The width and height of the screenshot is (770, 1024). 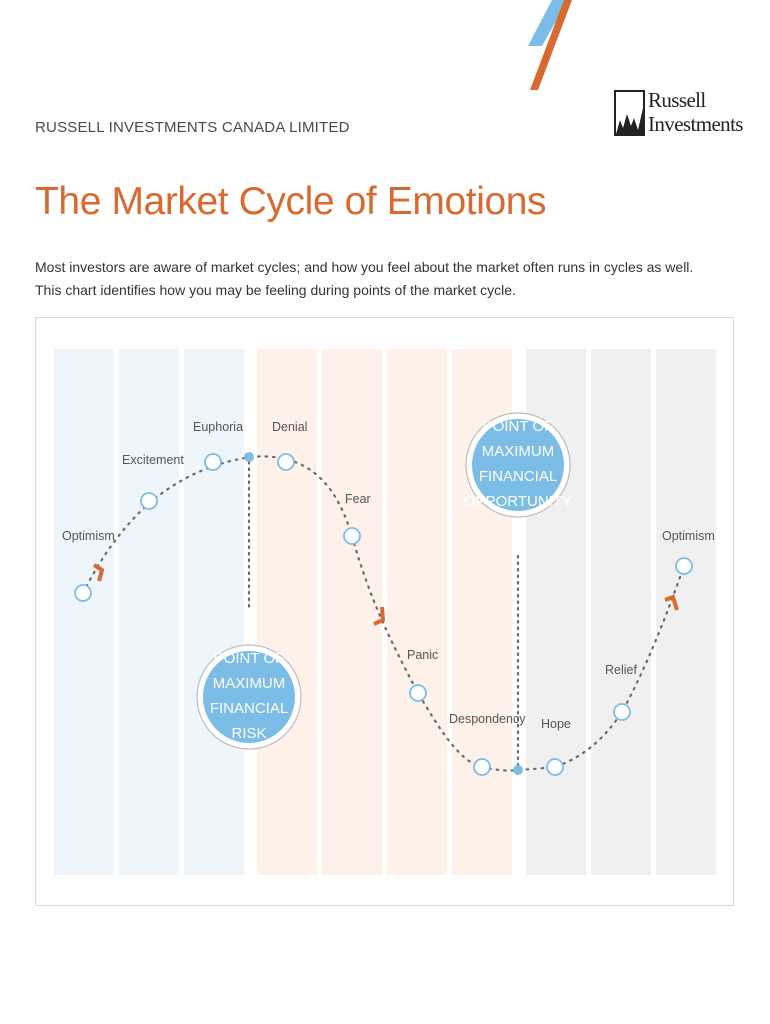 What do you see at coordinates (677, 100) in the screenshot?
I see `logo-word-1: Russell` at bounding box center [677, 100].